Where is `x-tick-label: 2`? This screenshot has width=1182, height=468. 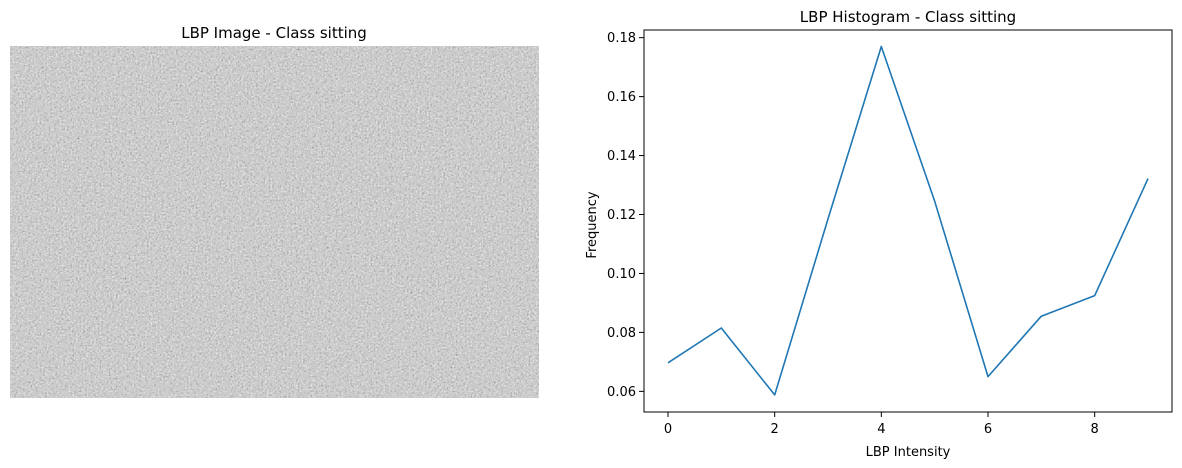
x-tick-label: 2 is located at coordinates (775, 429).